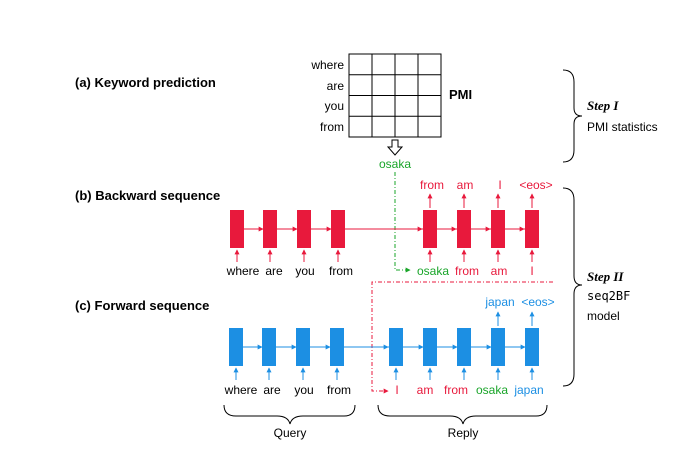 Image resolution: width=692 pixels, height=455 pixels. I want to click on forward-output-word: <eos>, so click(537, 302).